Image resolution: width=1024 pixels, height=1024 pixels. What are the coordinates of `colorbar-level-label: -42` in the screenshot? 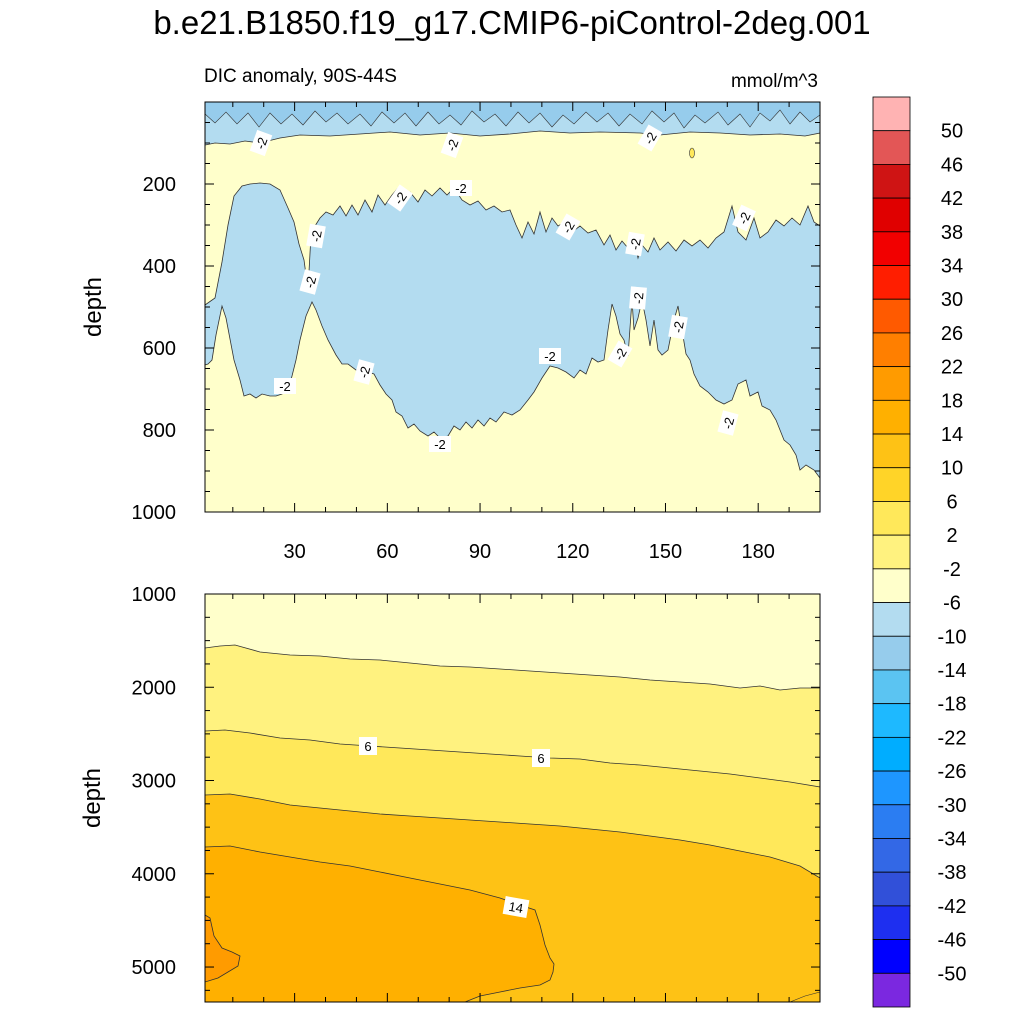 It's located at (952, 907).